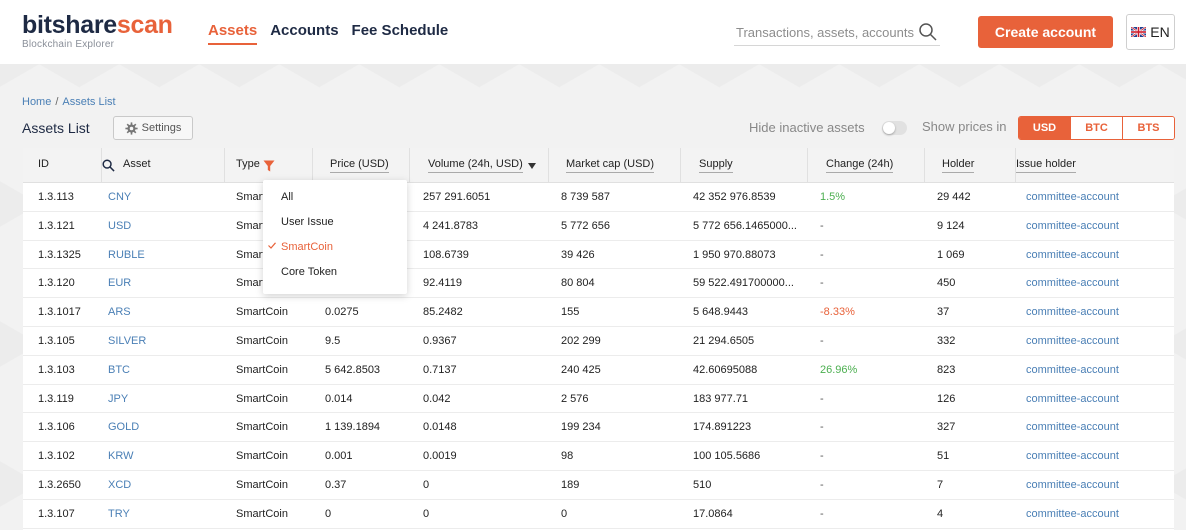  Describe the element at coordinates (304, 30) in the screenshot. I see `nav-accounts: Accounts` at that location.